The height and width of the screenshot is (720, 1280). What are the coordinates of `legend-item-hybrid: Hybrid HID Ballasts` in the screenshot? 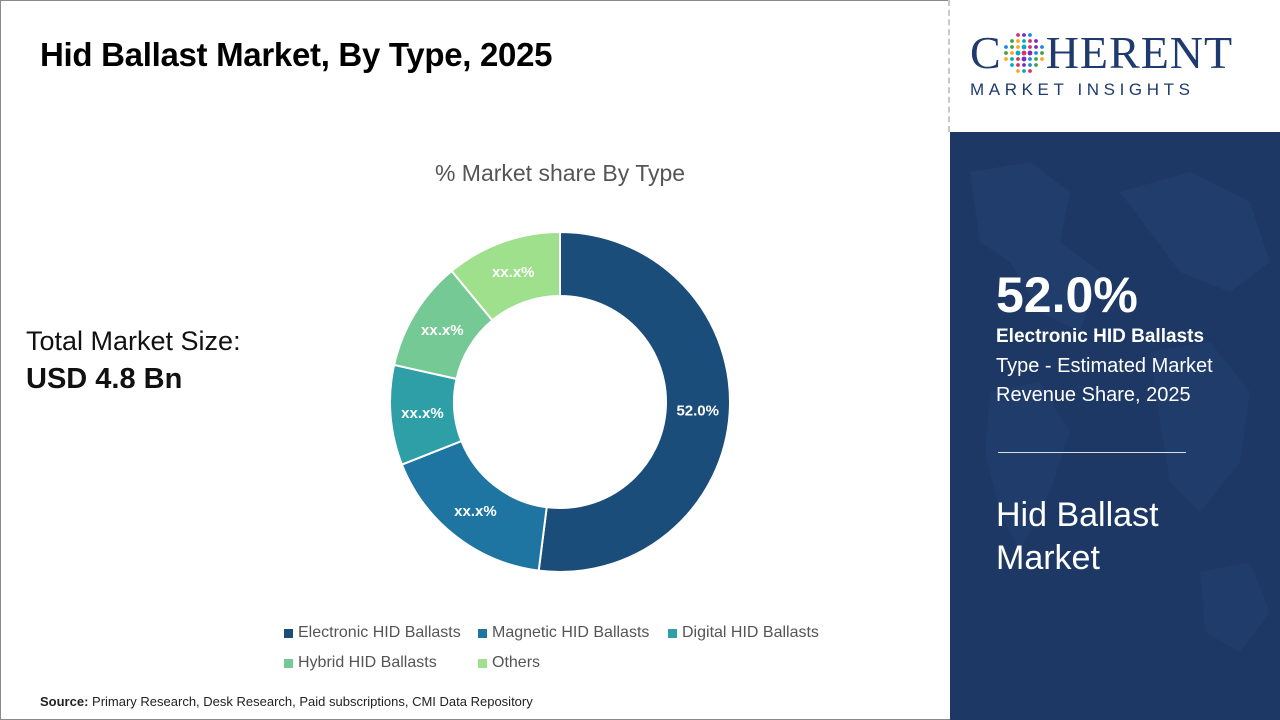 It's located at (378, 663).